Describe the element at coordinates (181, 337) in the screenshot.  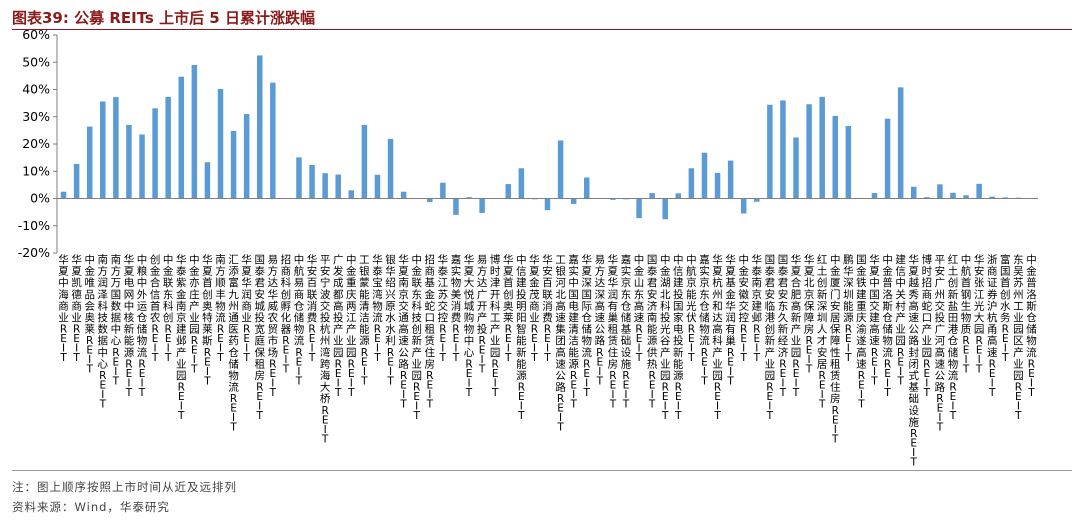
I see `x-tick-label: 华泰紫金南京建邺产业园 R E I T` at that location.